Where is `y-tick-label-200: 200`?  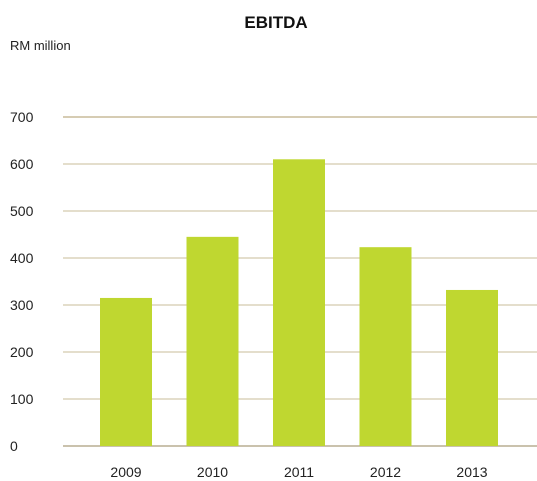 y-tick-label-200: 200 is located at coordinates (22, 352).